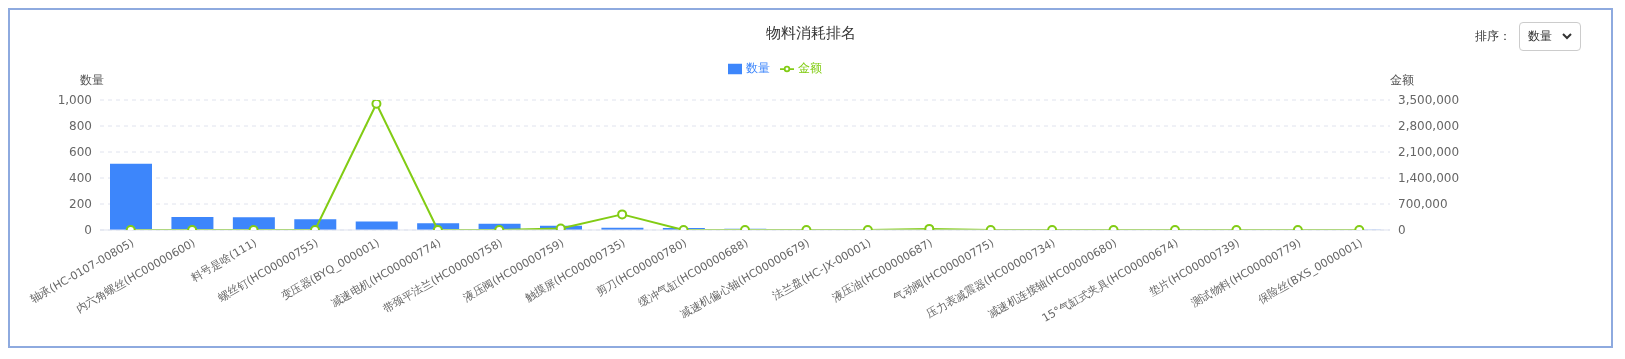 The height and width of the screenshot is (359, 1625). Describe the element at coordinates (1402, 230) in the screenshot. I see `y2-tick-label: 0` at that location.